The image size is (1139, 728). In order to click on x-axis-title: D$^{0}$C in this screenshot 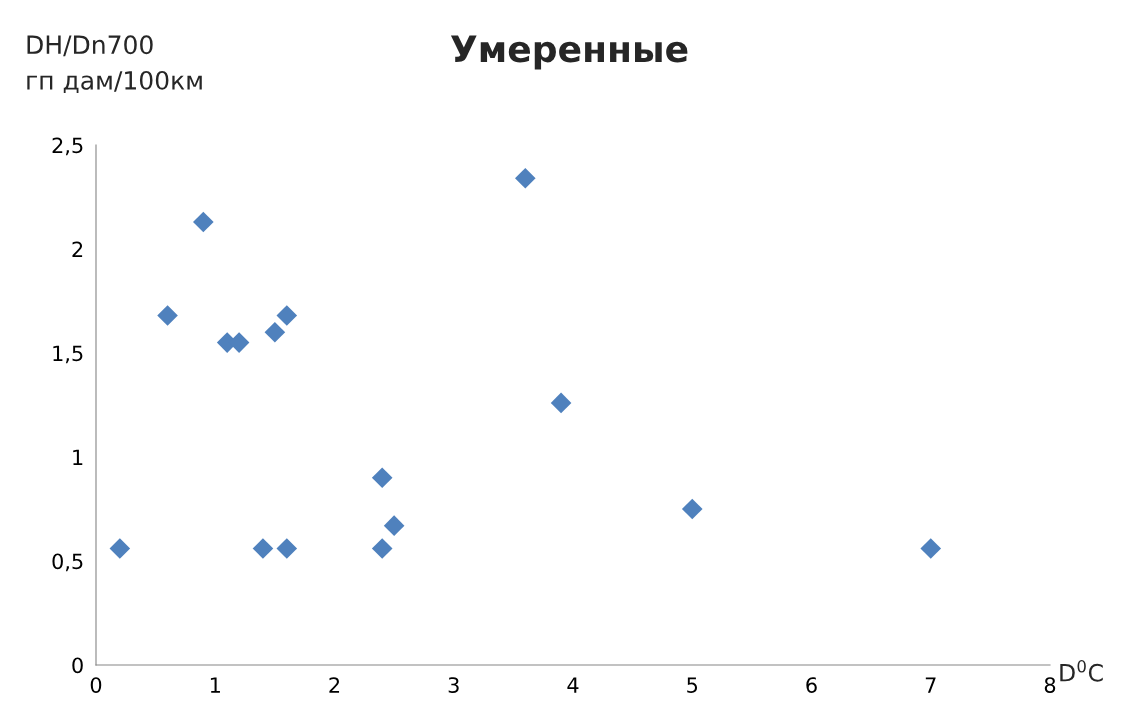, I will do `click(1081, 671)`.